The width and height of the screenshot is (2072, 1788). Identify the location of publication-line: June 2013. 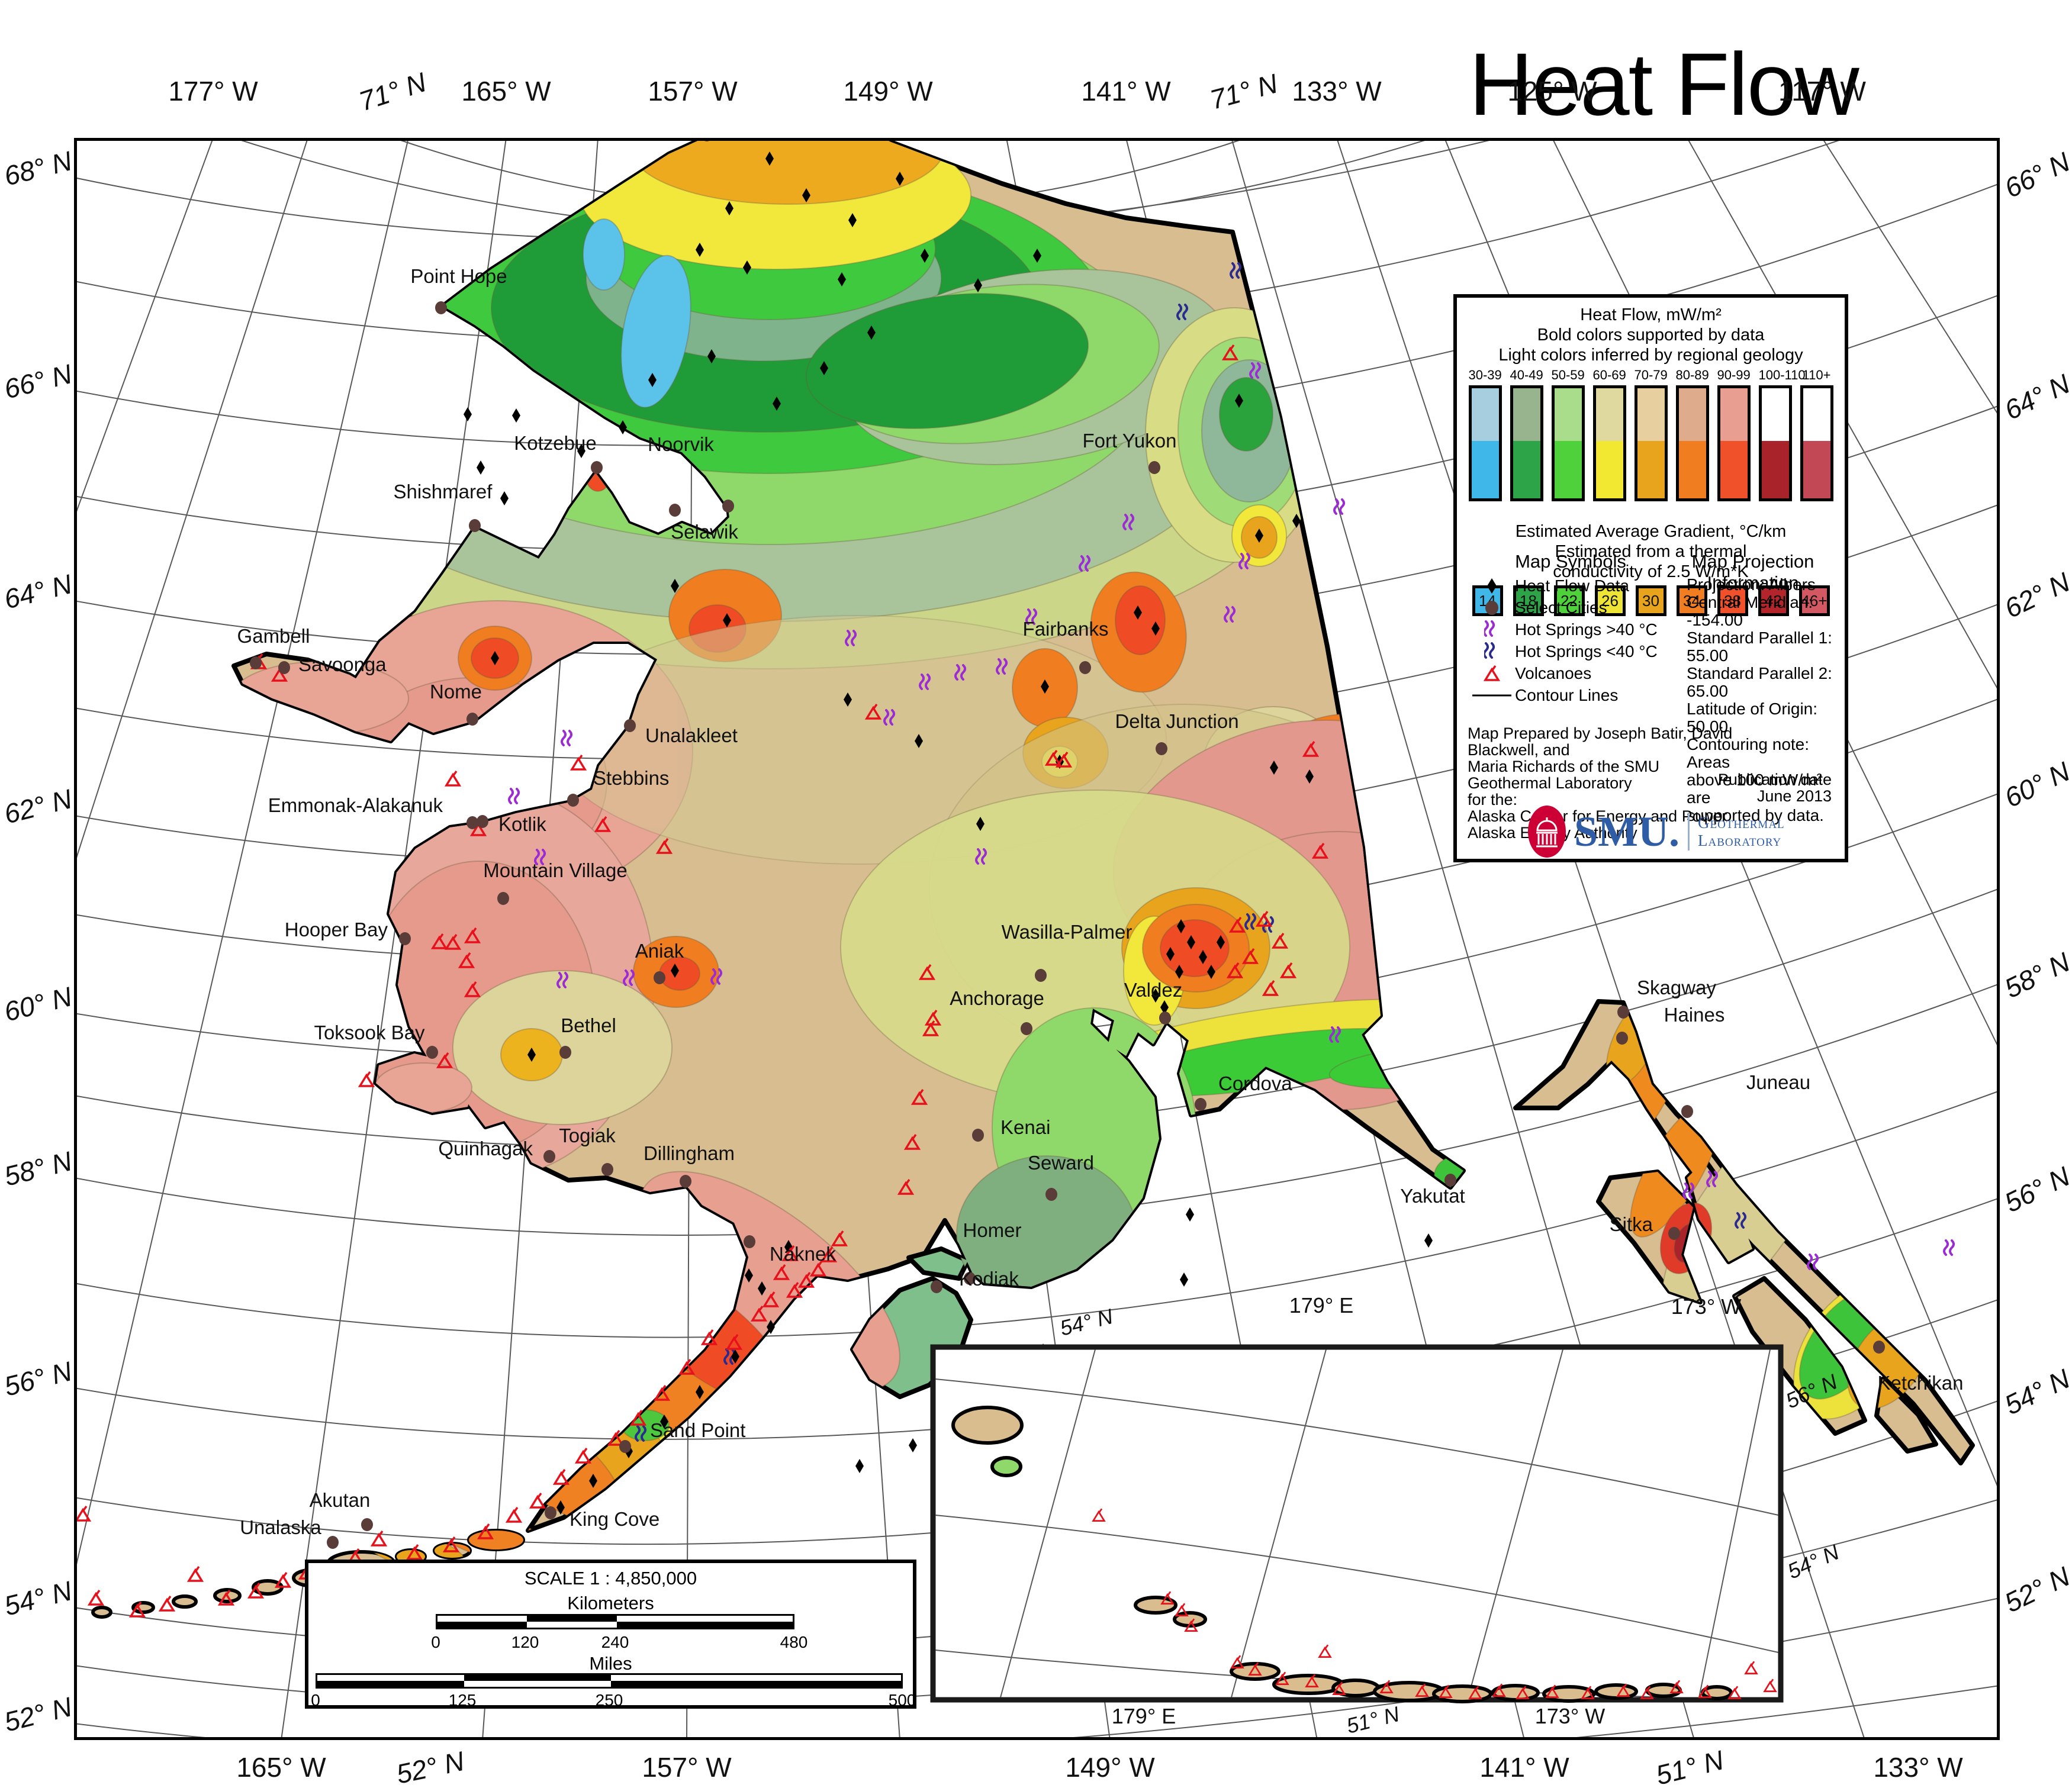
(1794, 796).